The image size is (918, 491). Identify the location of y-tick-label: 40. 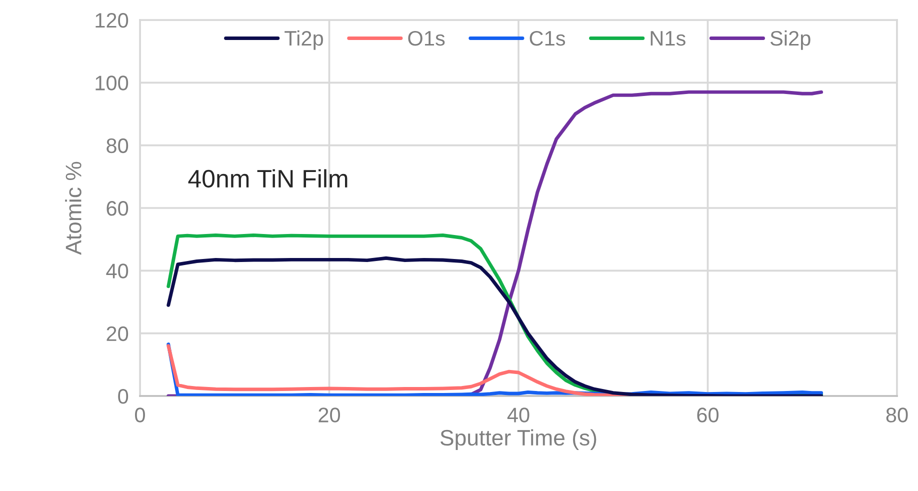
(117, 271).